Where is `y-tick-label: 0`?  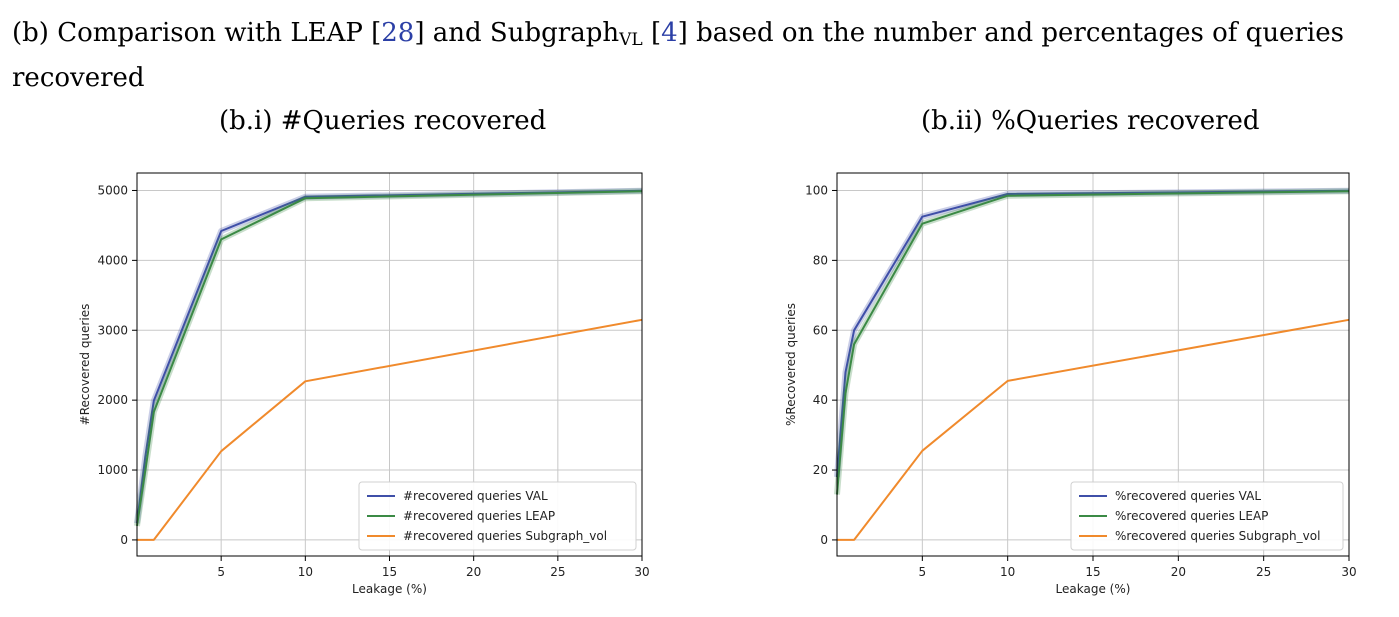
y-tick-label: 0 is located at coordinates (124, 540).